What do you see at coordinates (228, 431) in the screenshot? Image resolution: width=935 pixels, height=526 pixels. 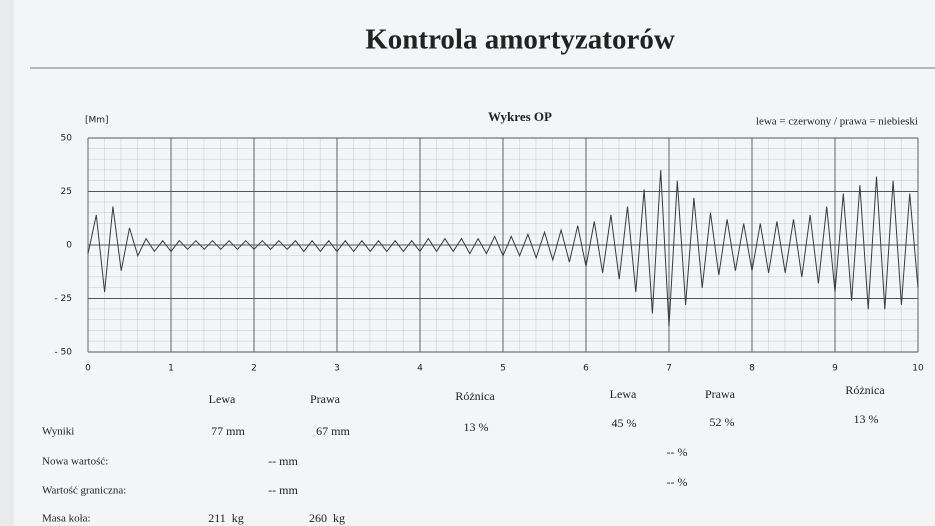 I see `table-cell: 77 mm` at bounding box center [228, 431].